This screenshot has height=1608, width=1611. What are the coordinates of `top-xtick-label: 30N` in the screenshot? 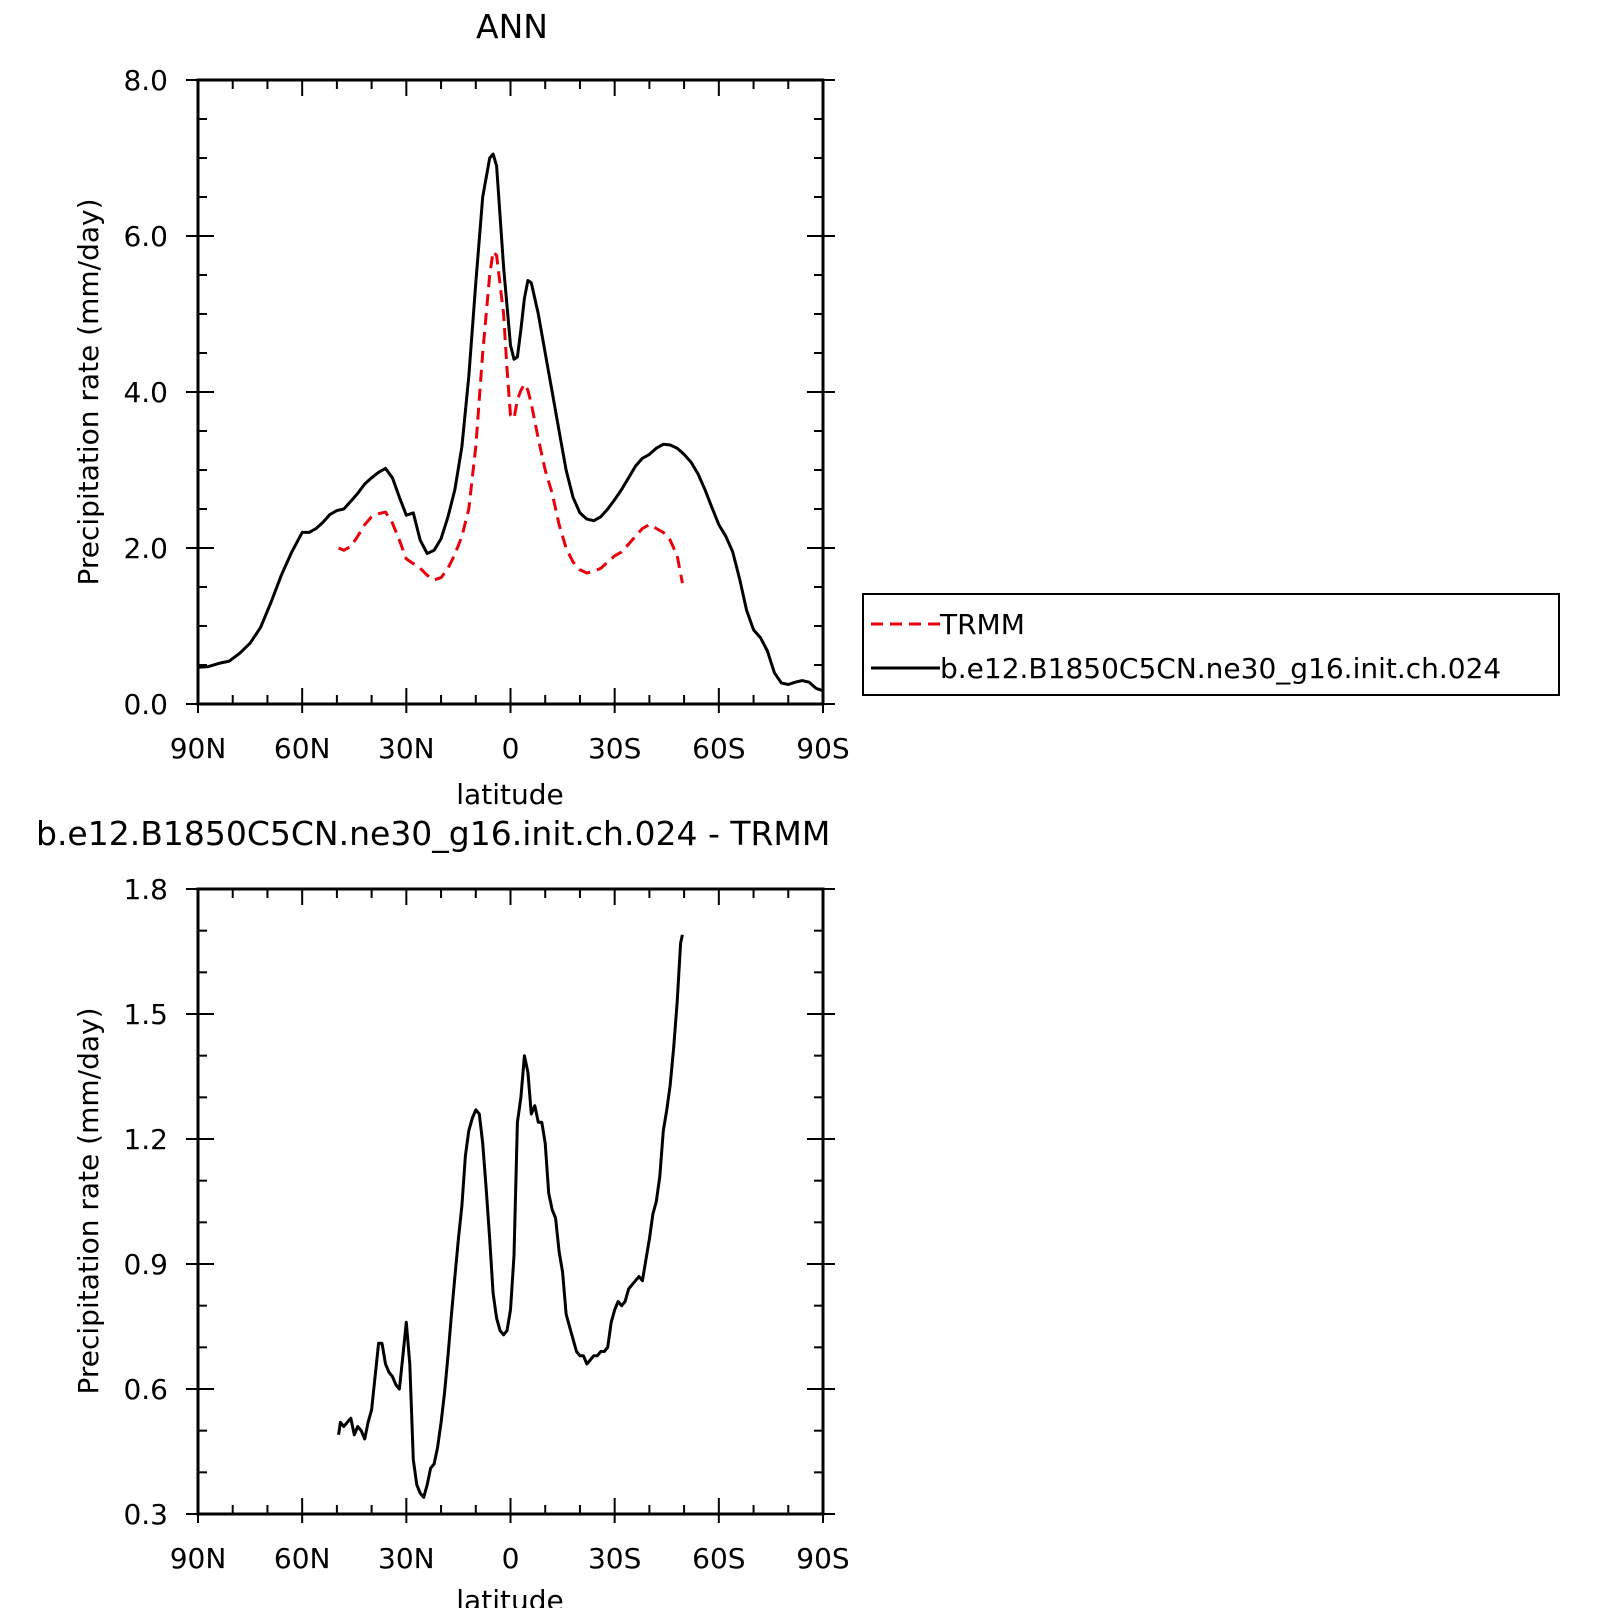 It's located at (406, 748).